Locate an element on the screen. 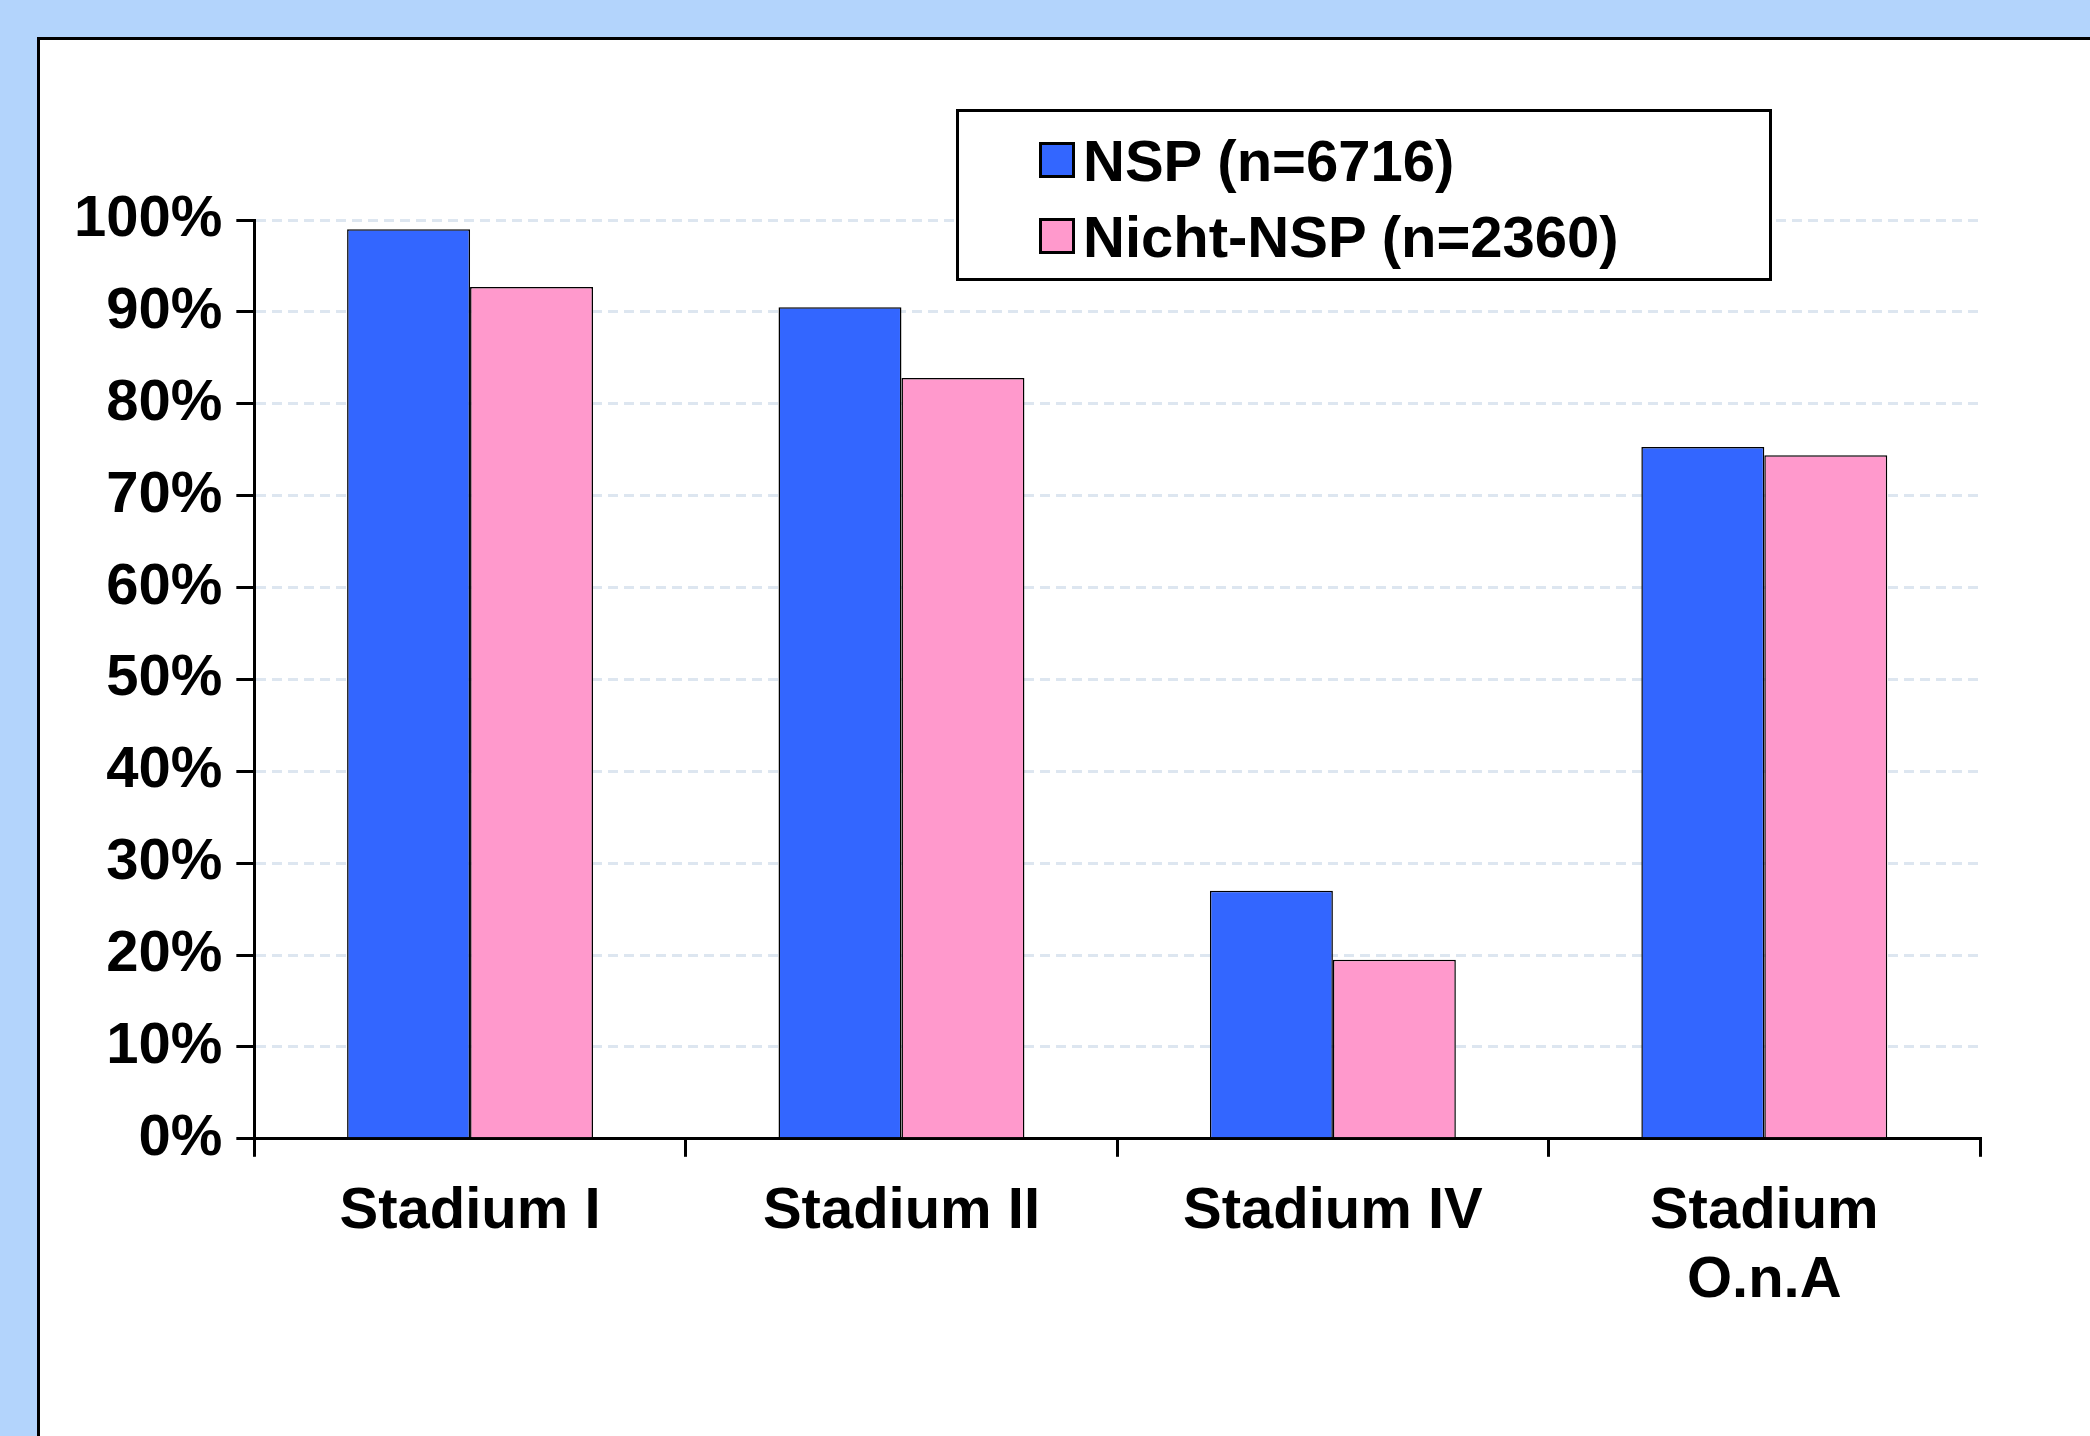 Image resolution: width=2090 pixels, height=1436 pixels. y-tick-label: 40% is located at coordinates (164, 767).